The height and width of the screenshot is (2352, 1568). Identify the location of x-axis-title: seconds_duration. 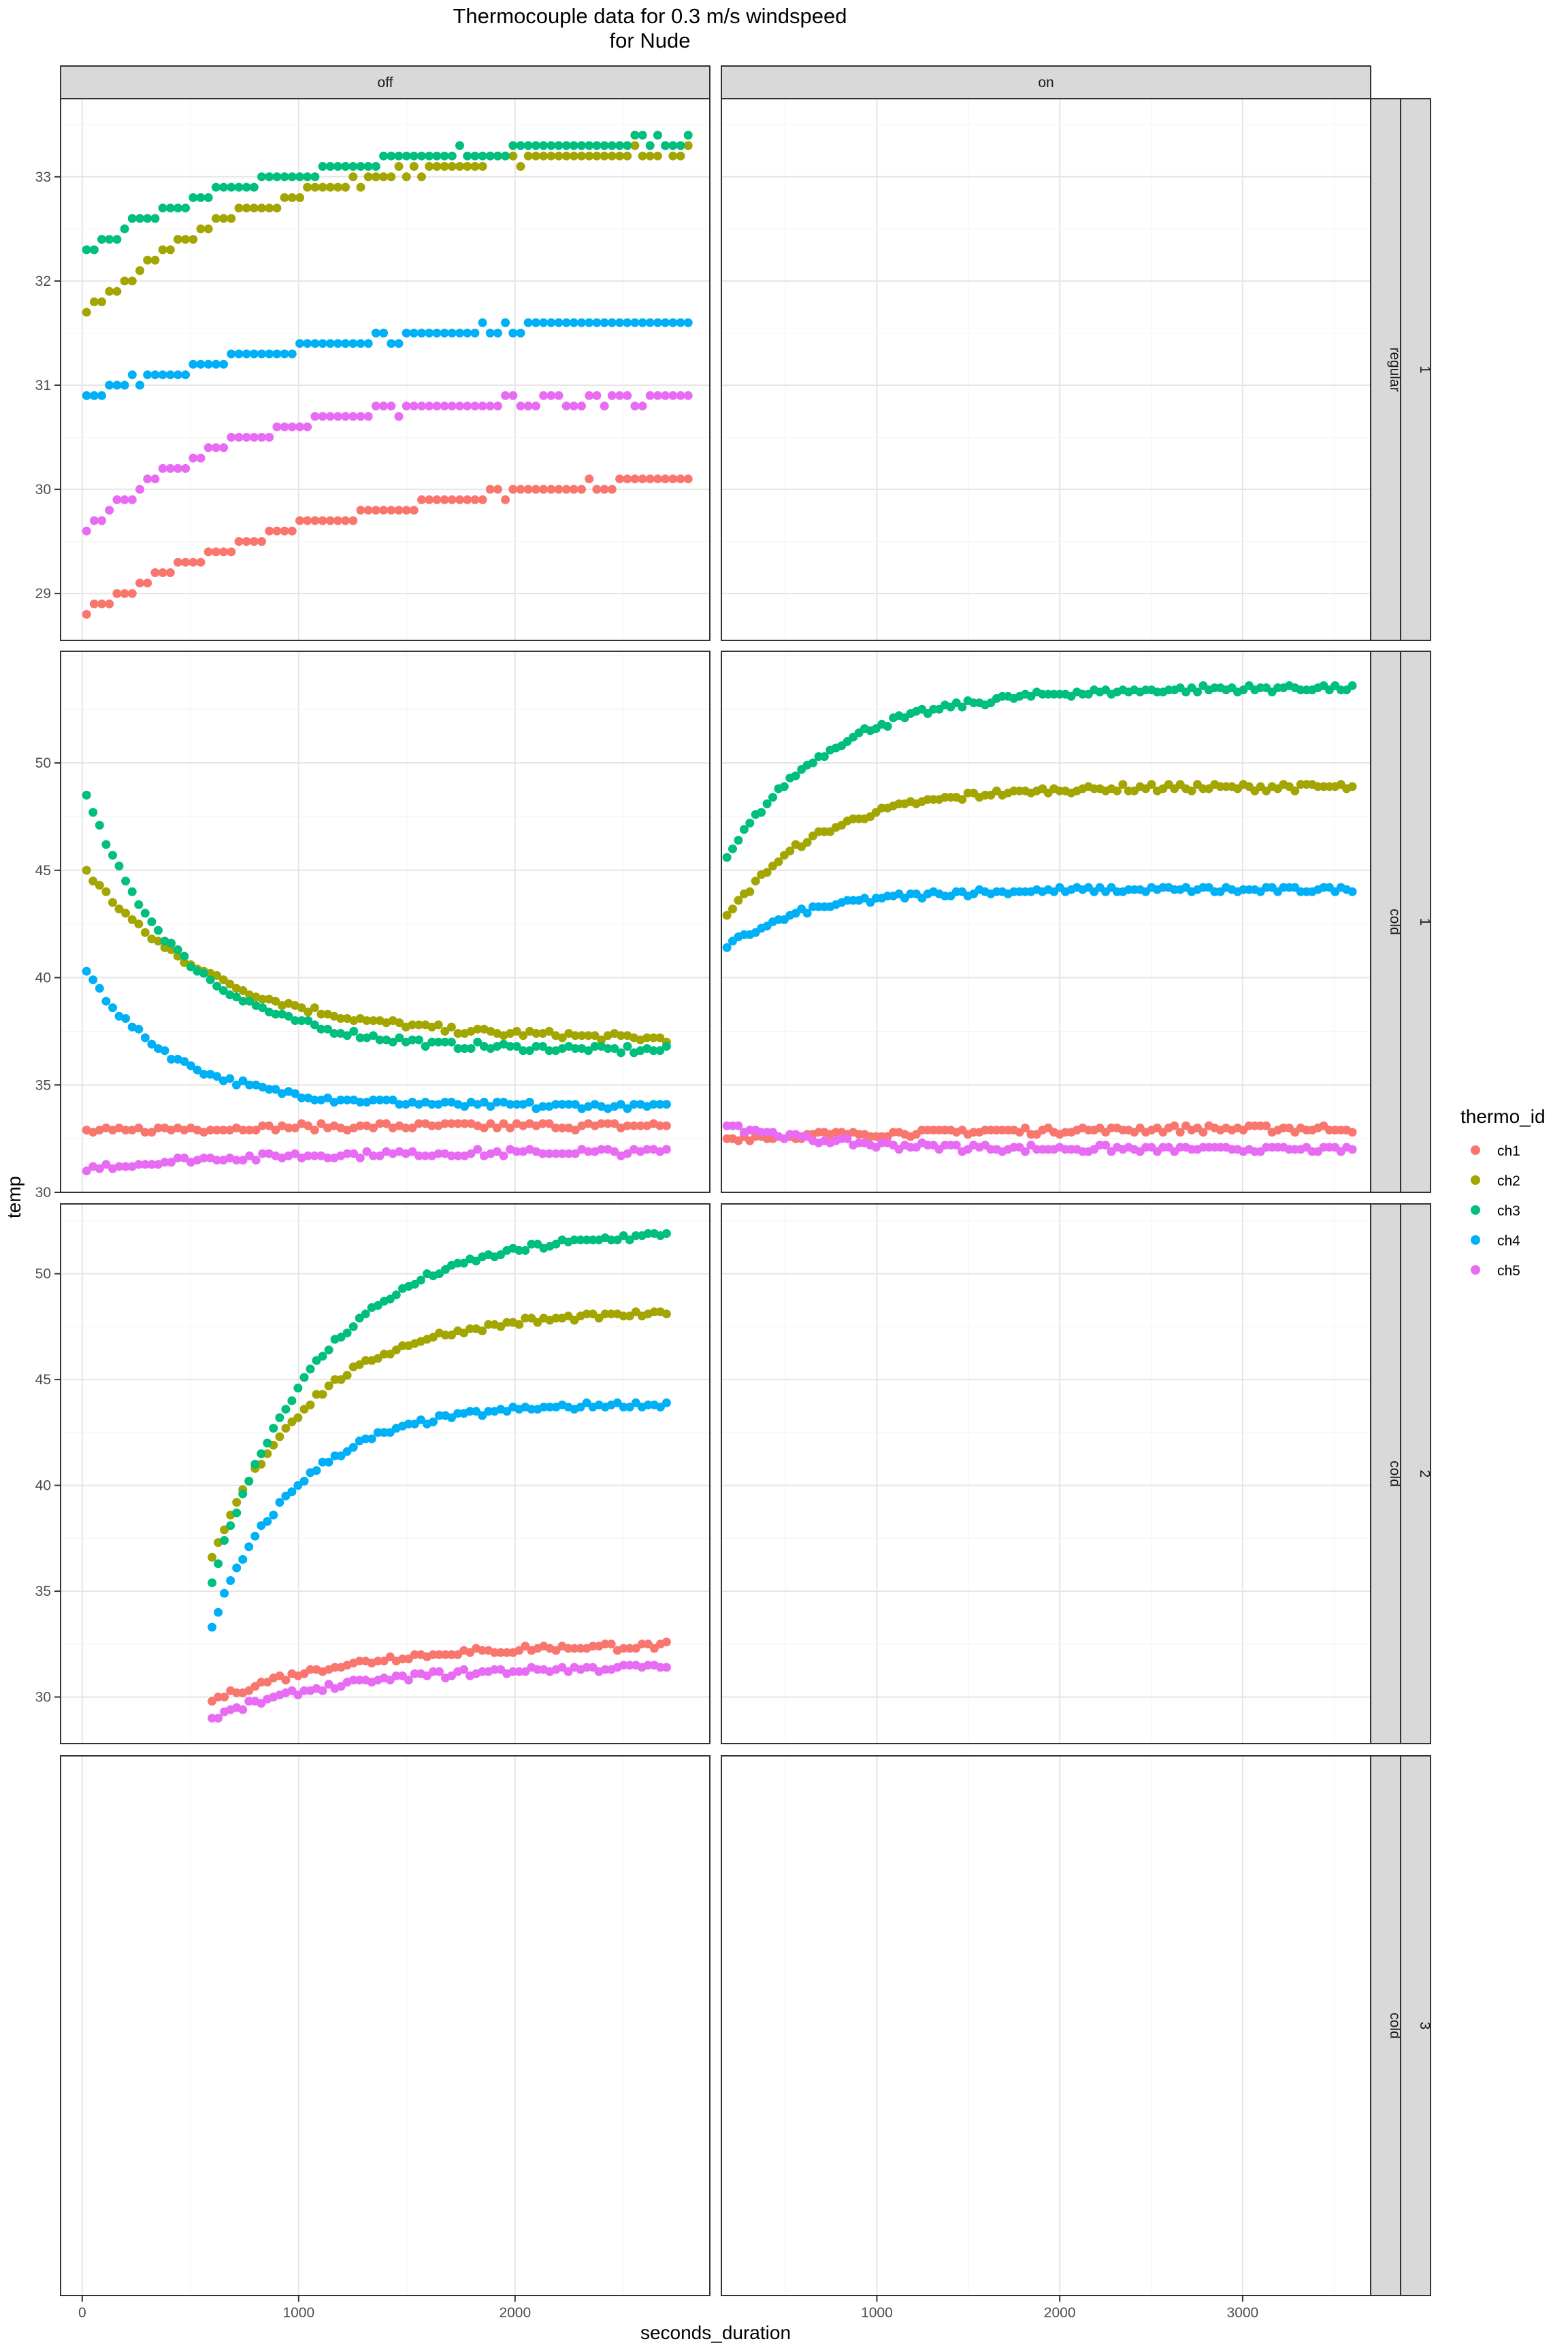
(716, 2332).